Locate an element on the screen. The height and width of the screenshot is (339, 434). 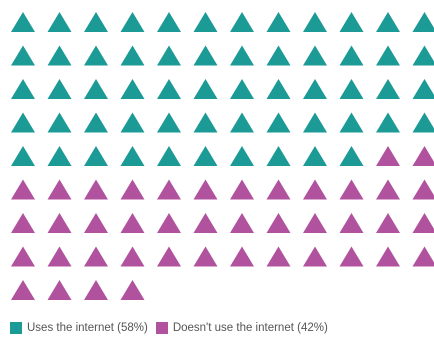
legend-item-no-internet: Doesn't use the internet (42%) is located at coordinates (241, 328).